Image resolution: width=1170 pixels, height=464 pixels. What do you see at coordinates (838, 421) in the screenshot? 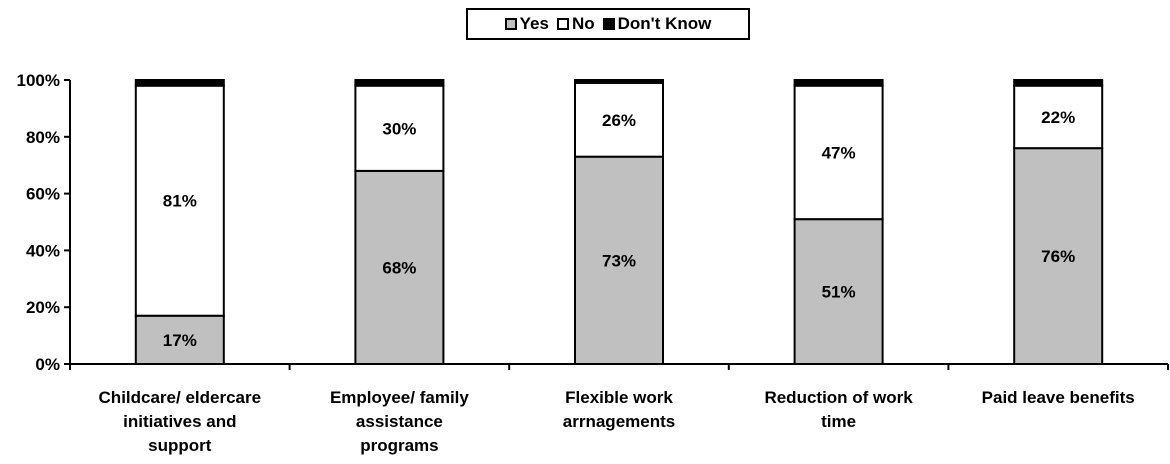
I see `x-tick-label: time` at bounding box center [838, 421].